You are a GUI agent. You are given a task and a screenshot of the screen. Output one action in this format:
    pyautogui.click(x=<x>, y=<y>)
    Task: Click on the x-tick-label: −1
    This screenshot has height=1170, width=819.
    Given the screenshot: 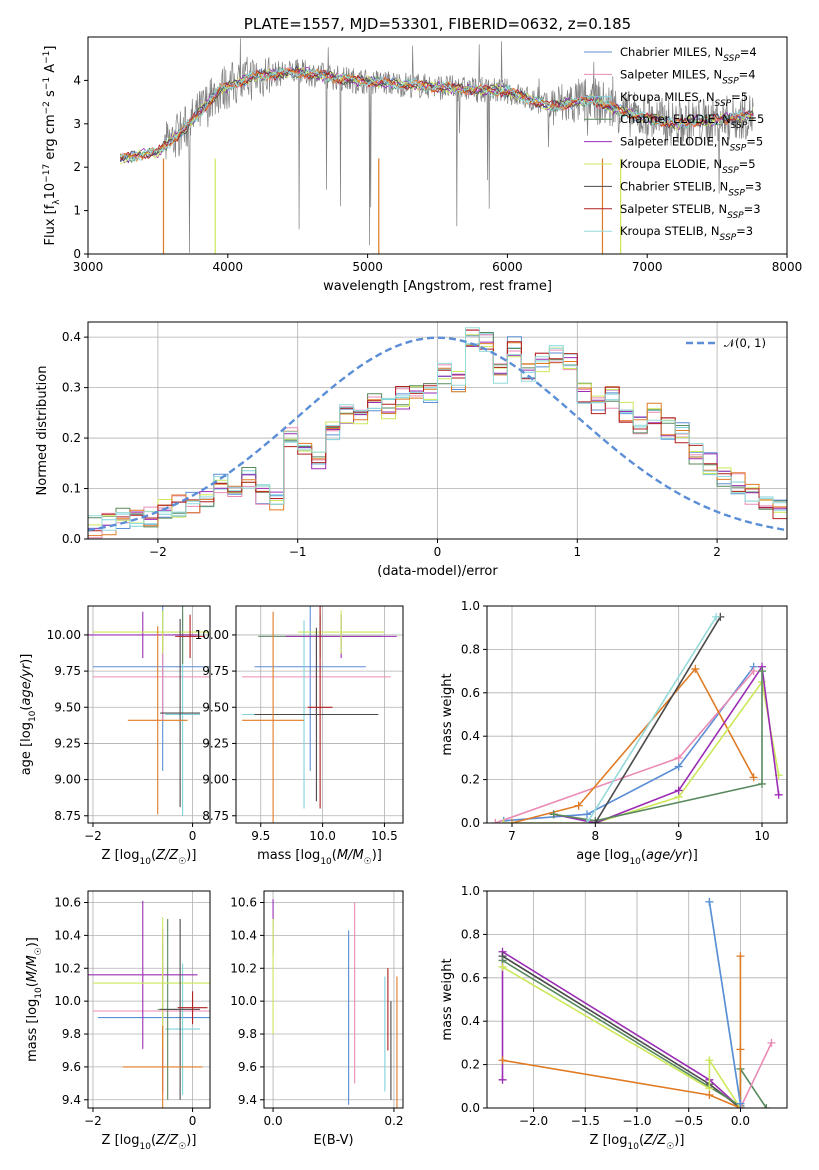 What is the action you would take?
    pyautogui.click(x=298, y=552)
    